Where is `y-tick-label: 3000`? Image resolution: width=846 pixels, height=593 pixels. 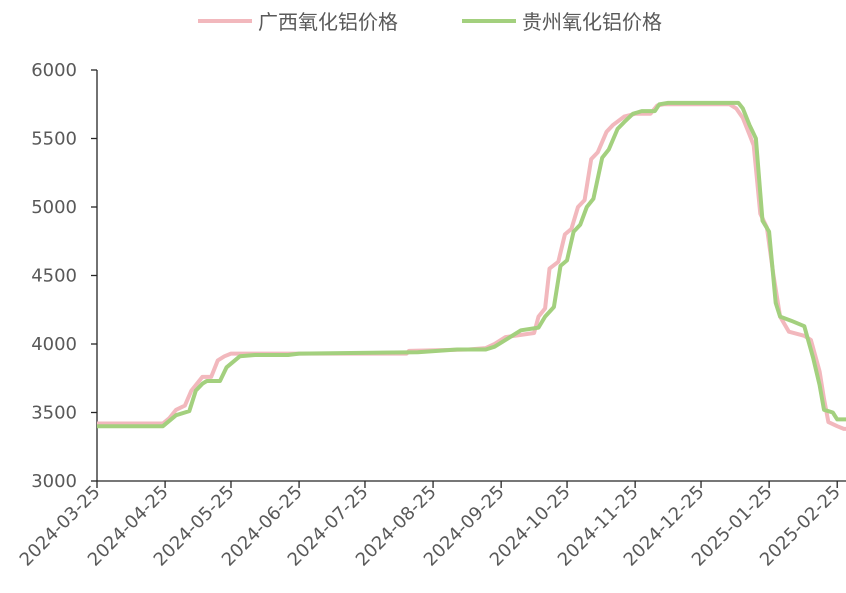 y-tick-label: 3000 is located at coordinates (54, 481).